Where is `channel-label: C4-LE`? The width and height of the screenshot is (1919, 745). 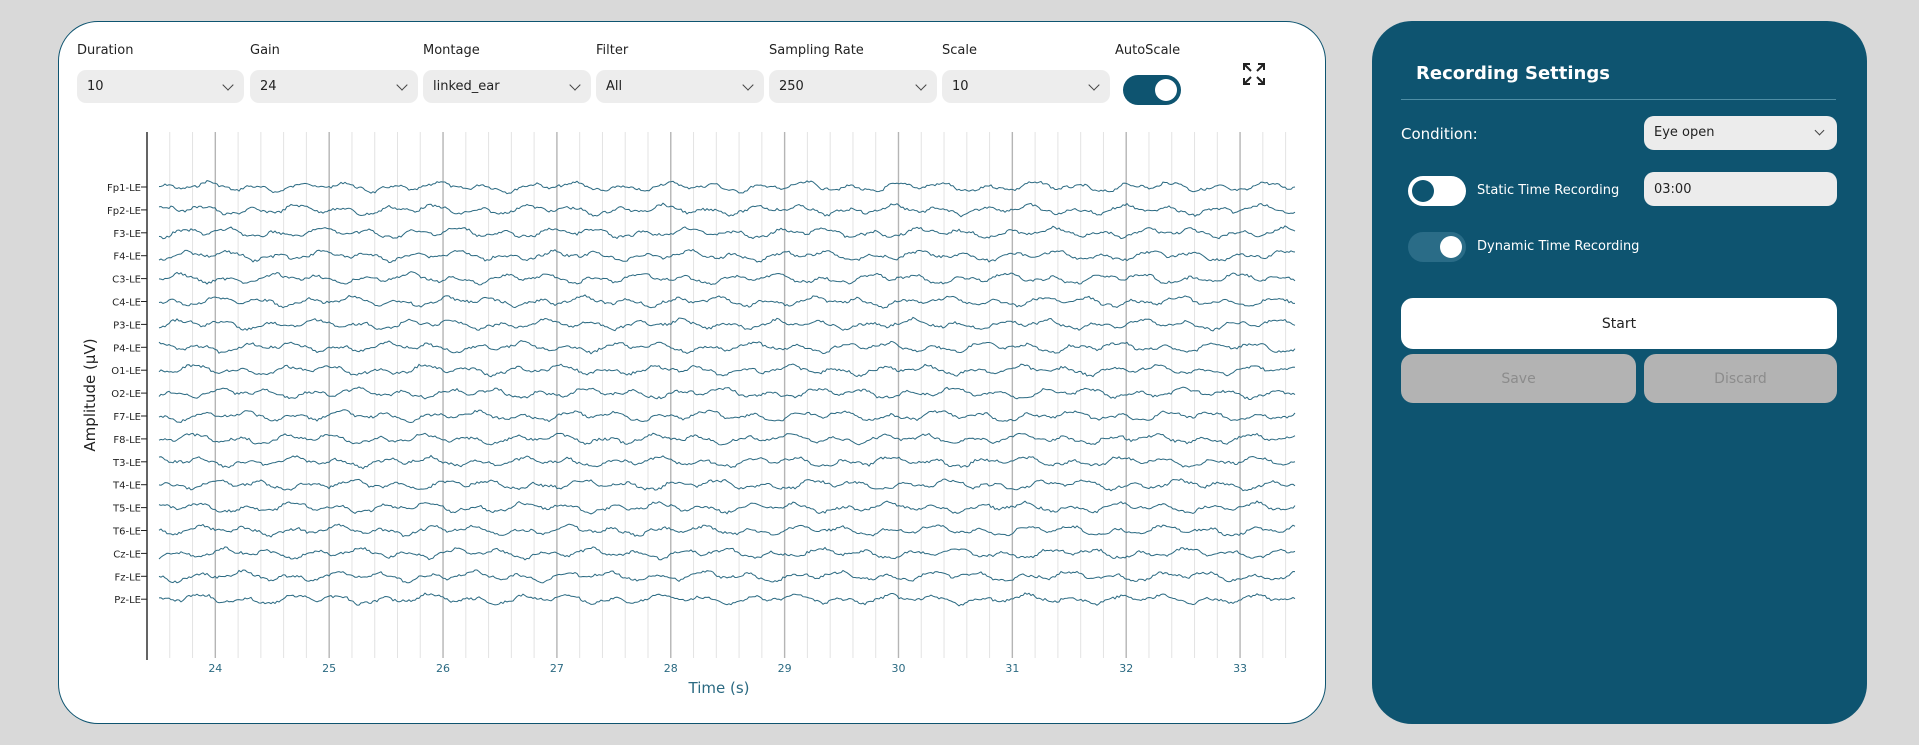
channel-label: C4-LE is located at coordinates (126, 303).